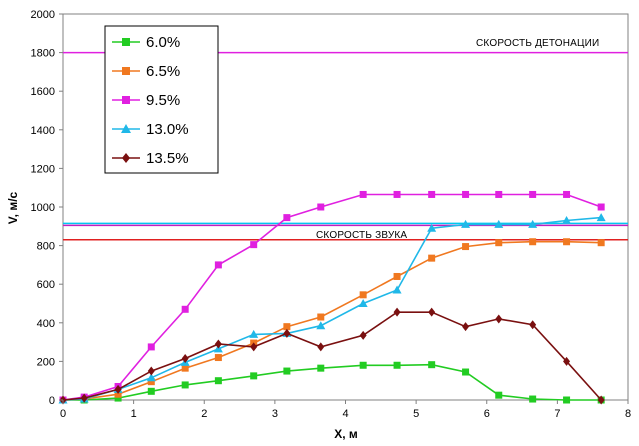  What do you see at coordinates (628, 414) in the screenshot?
I see `x-tick-label: 8` at bounding box center [628, 414].